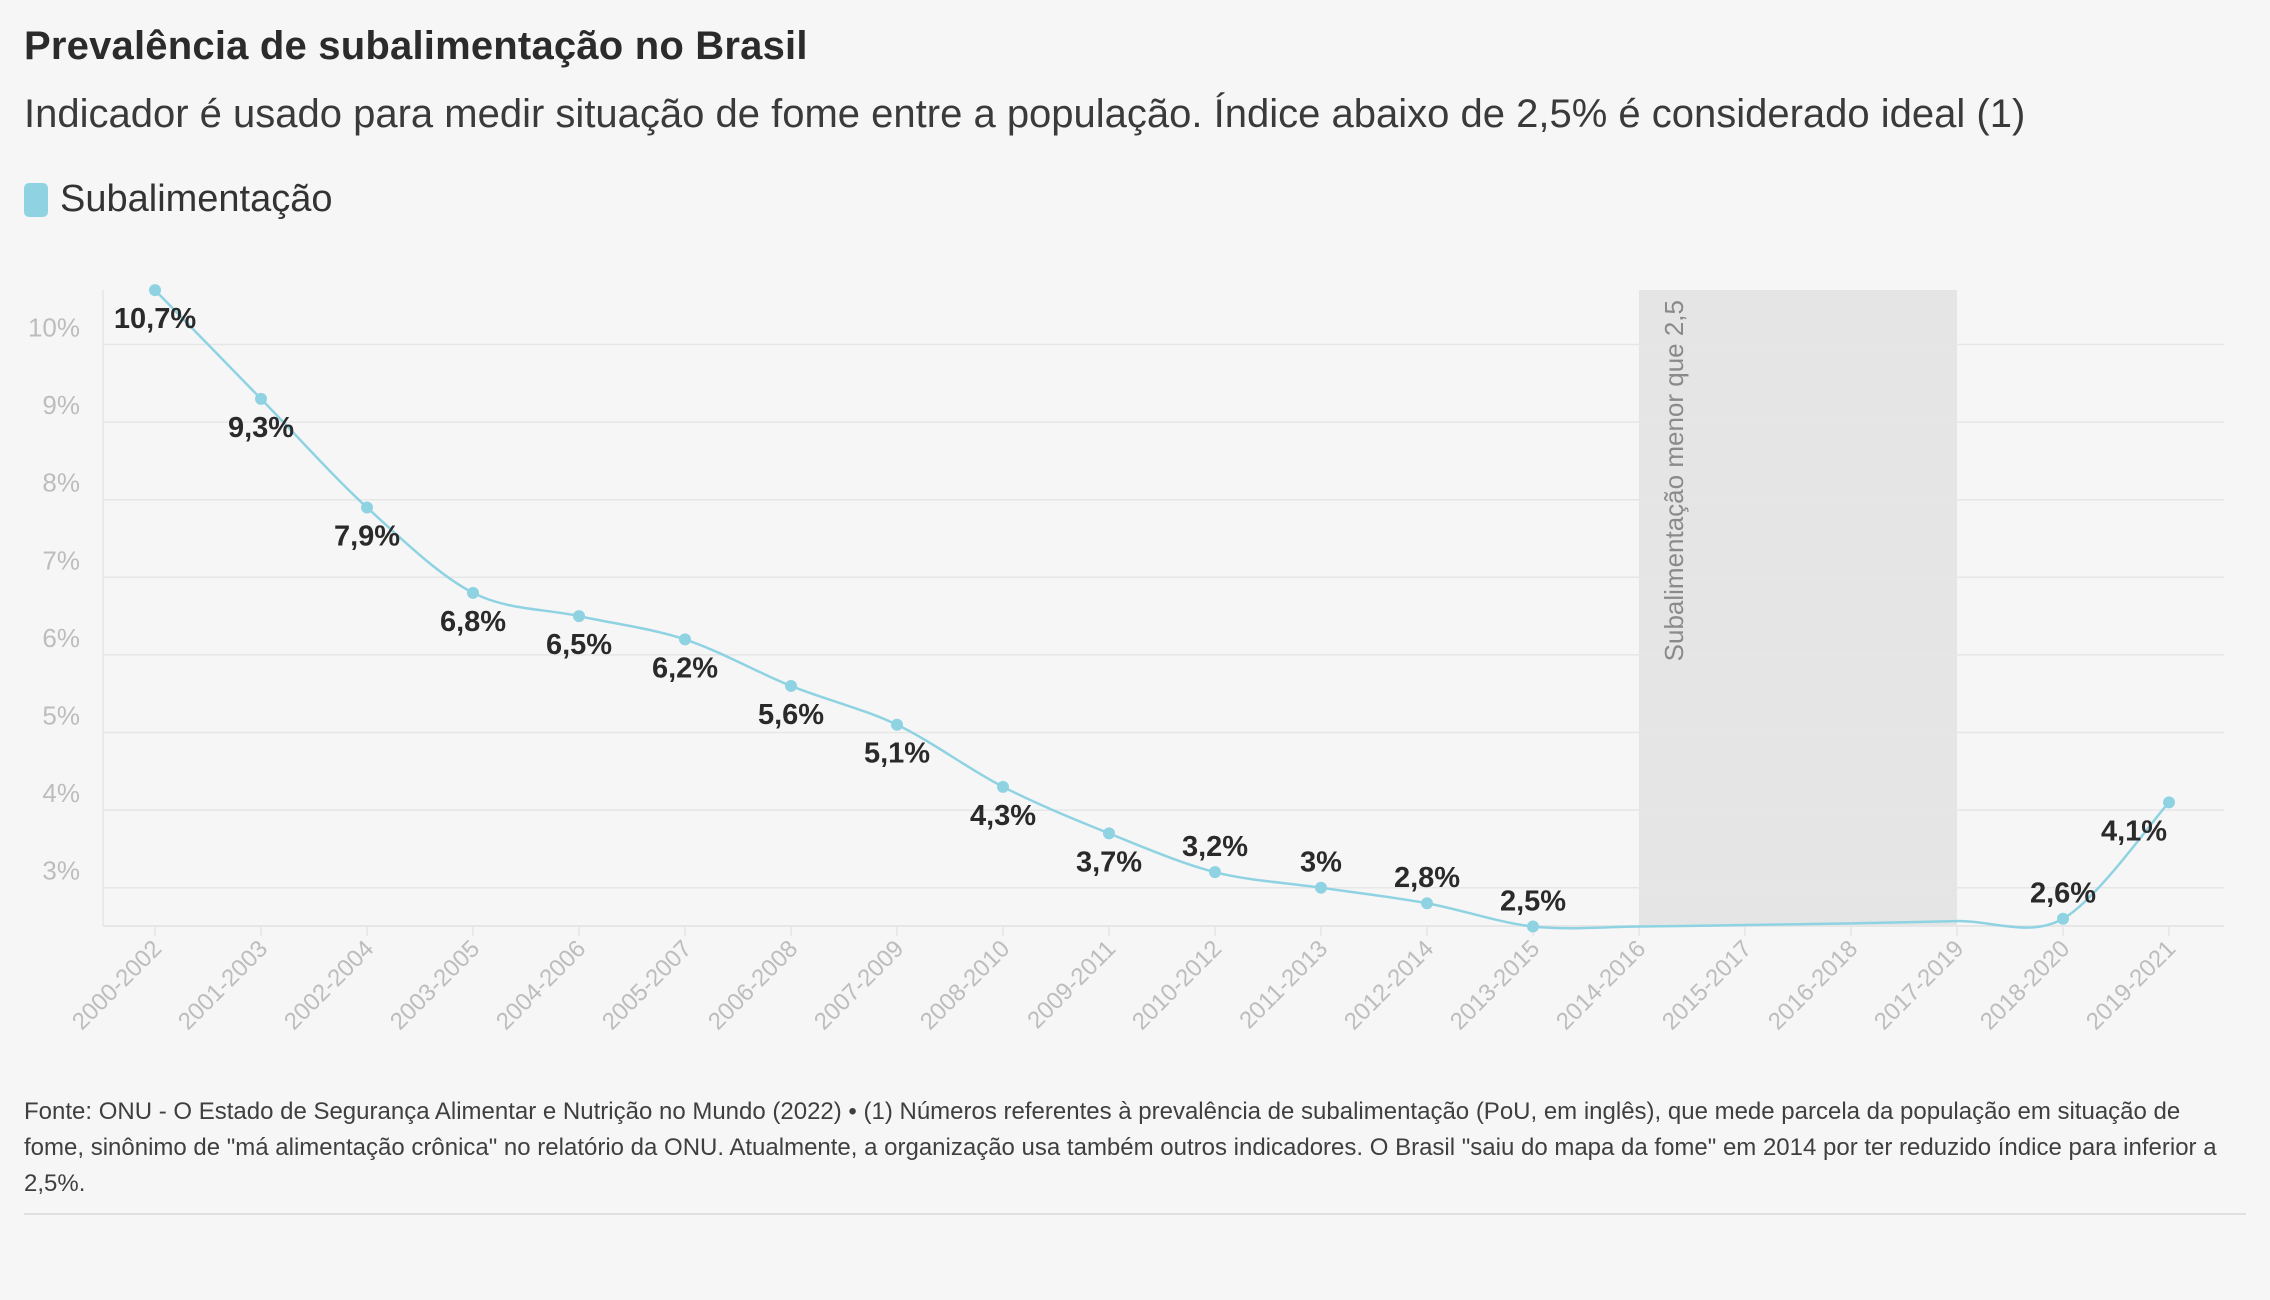 This screenshot has width=2270, height=1300. I want to click on x-tick-label: 2018-2020, so click(2025, 985).